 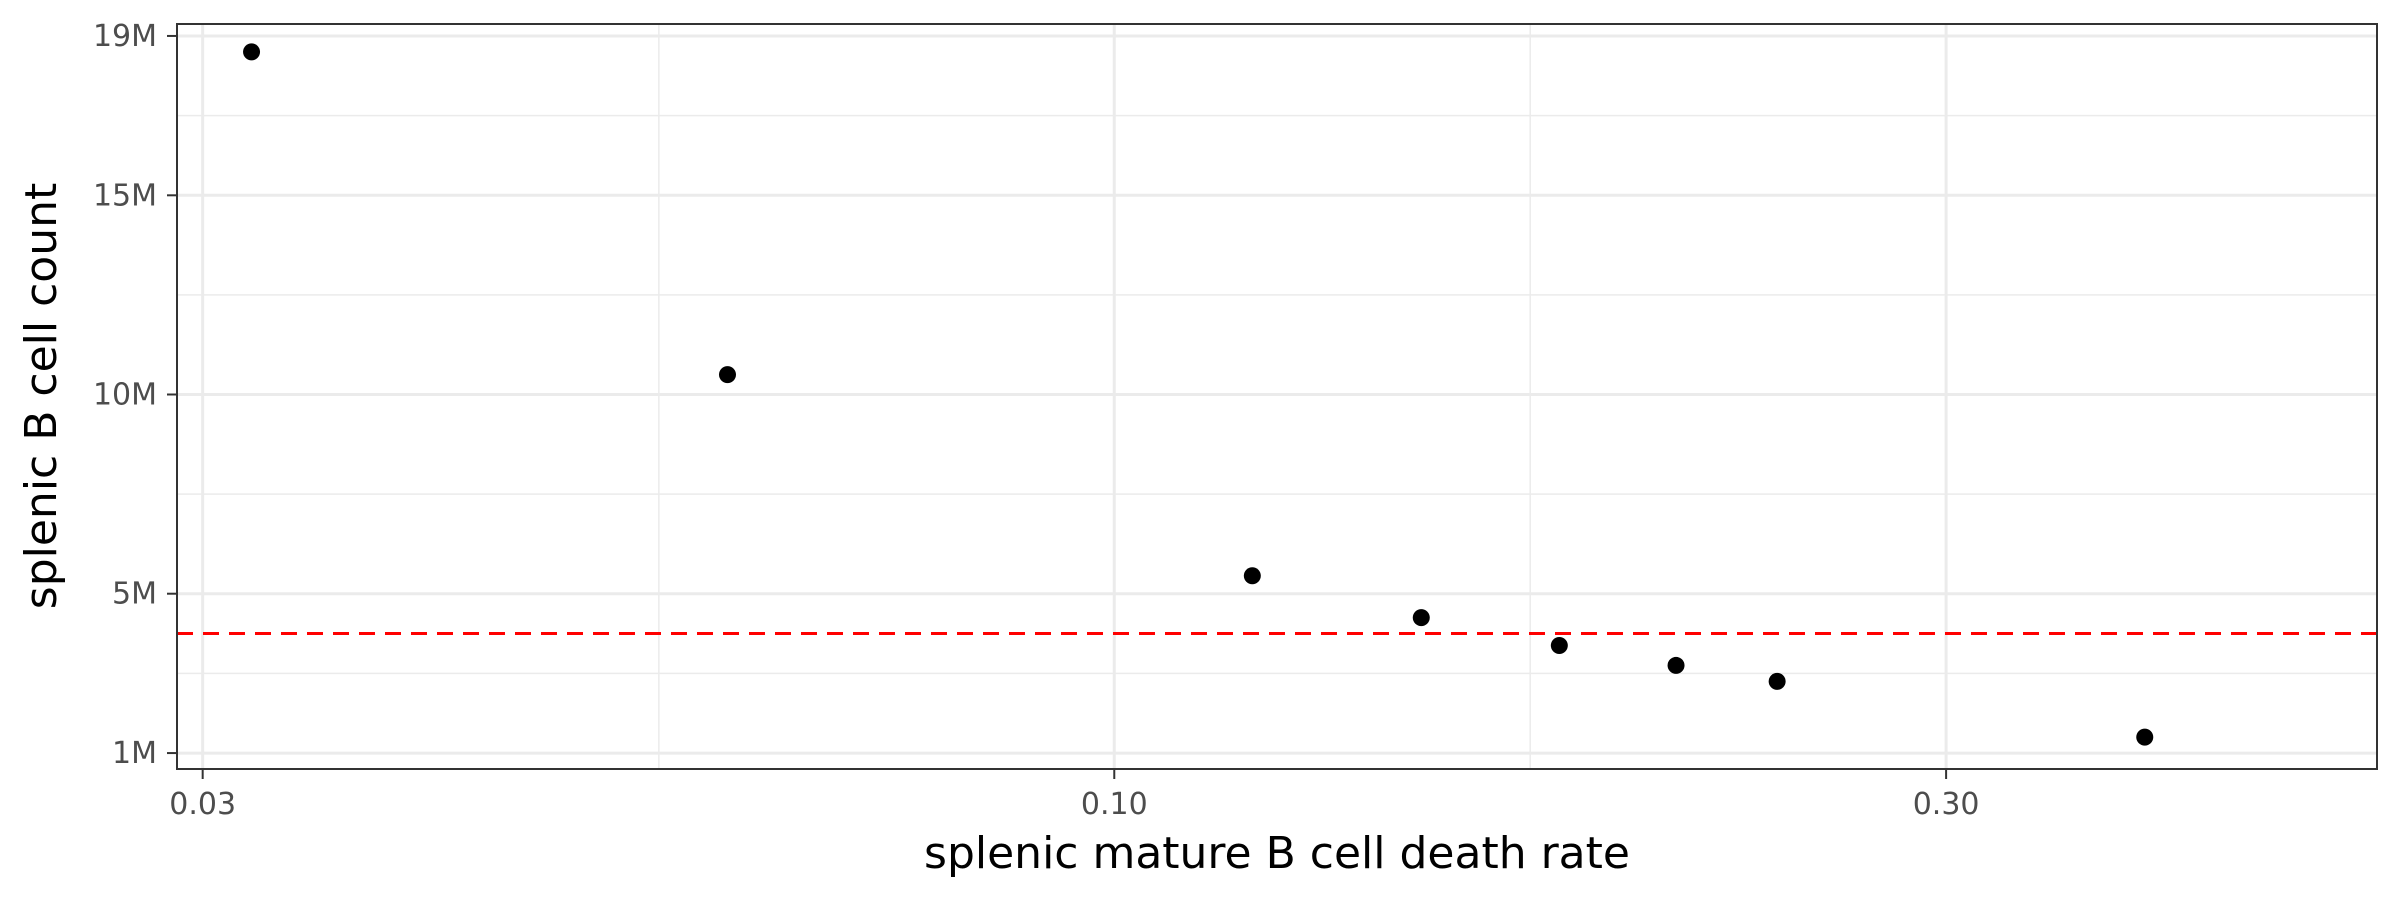 What do you see at coordinates (1946, 804) in the screenshot?
I see `x-tick-label: 0.30` at bounding box center [1946, 804].